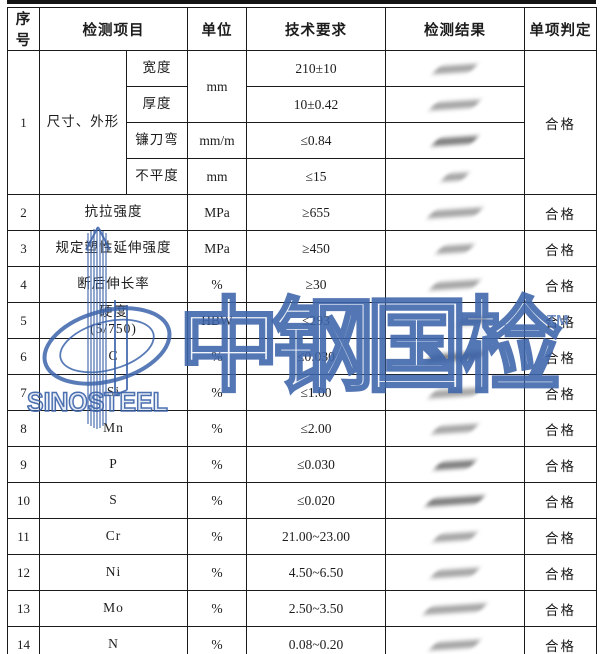 Image resolution: width=600 pixels, height=654 pixels. I want to click on table-row: 厚度 10±0.42, so click(302, 104).